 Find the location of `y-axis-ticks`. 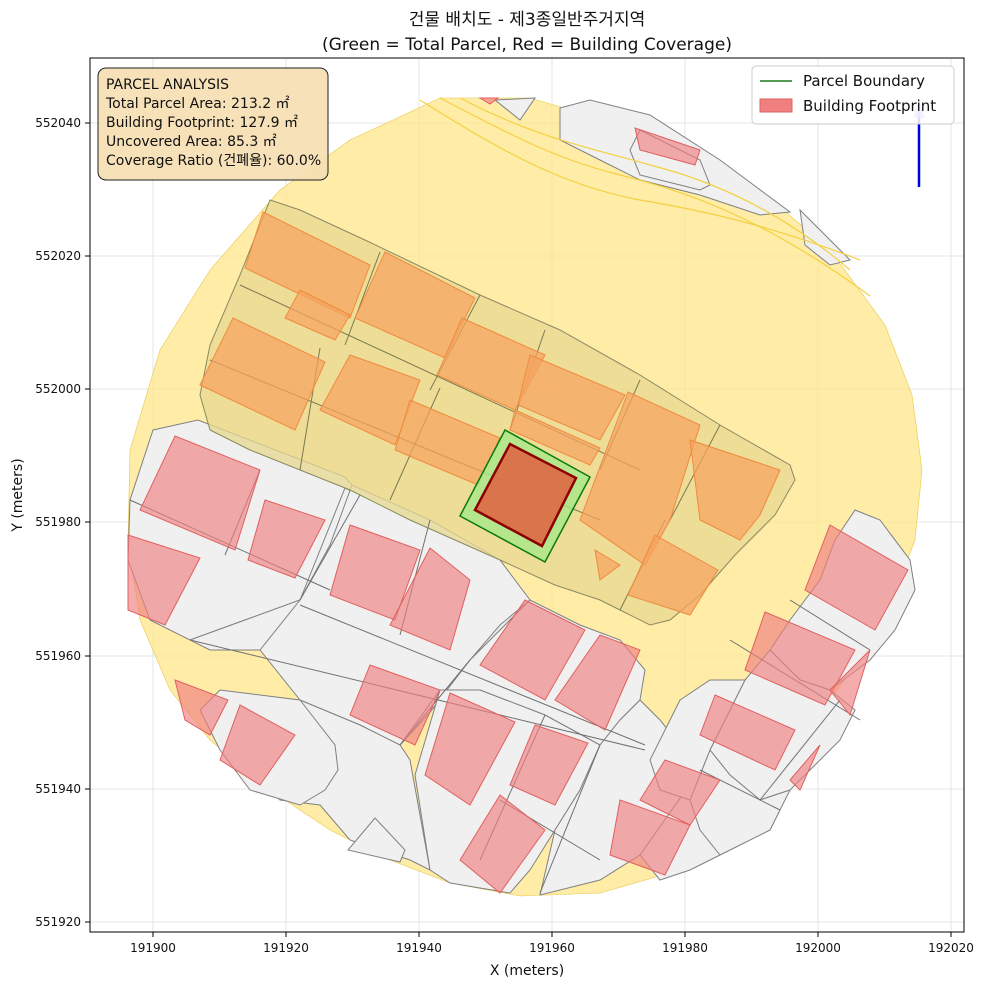

y-axis-ticks is located at coordinates (87, 522).